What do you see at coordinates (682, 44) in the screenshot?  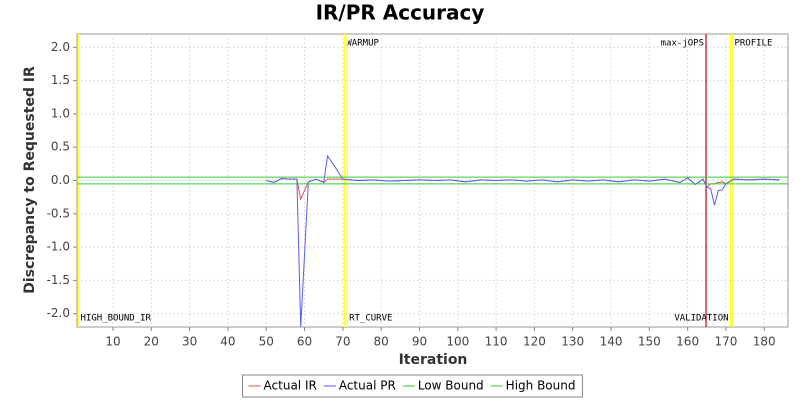 I see `marker-label: max-jOPS` at bounding box center [682, 44].